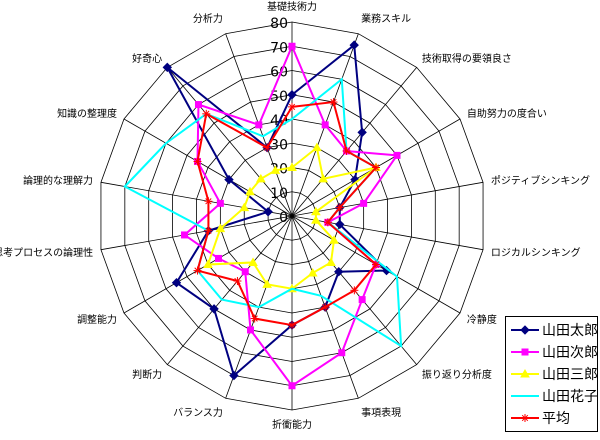  Describe the element at coordinates (208, 18) in the screenshot. I see `axis-label: 分析力` at that location.